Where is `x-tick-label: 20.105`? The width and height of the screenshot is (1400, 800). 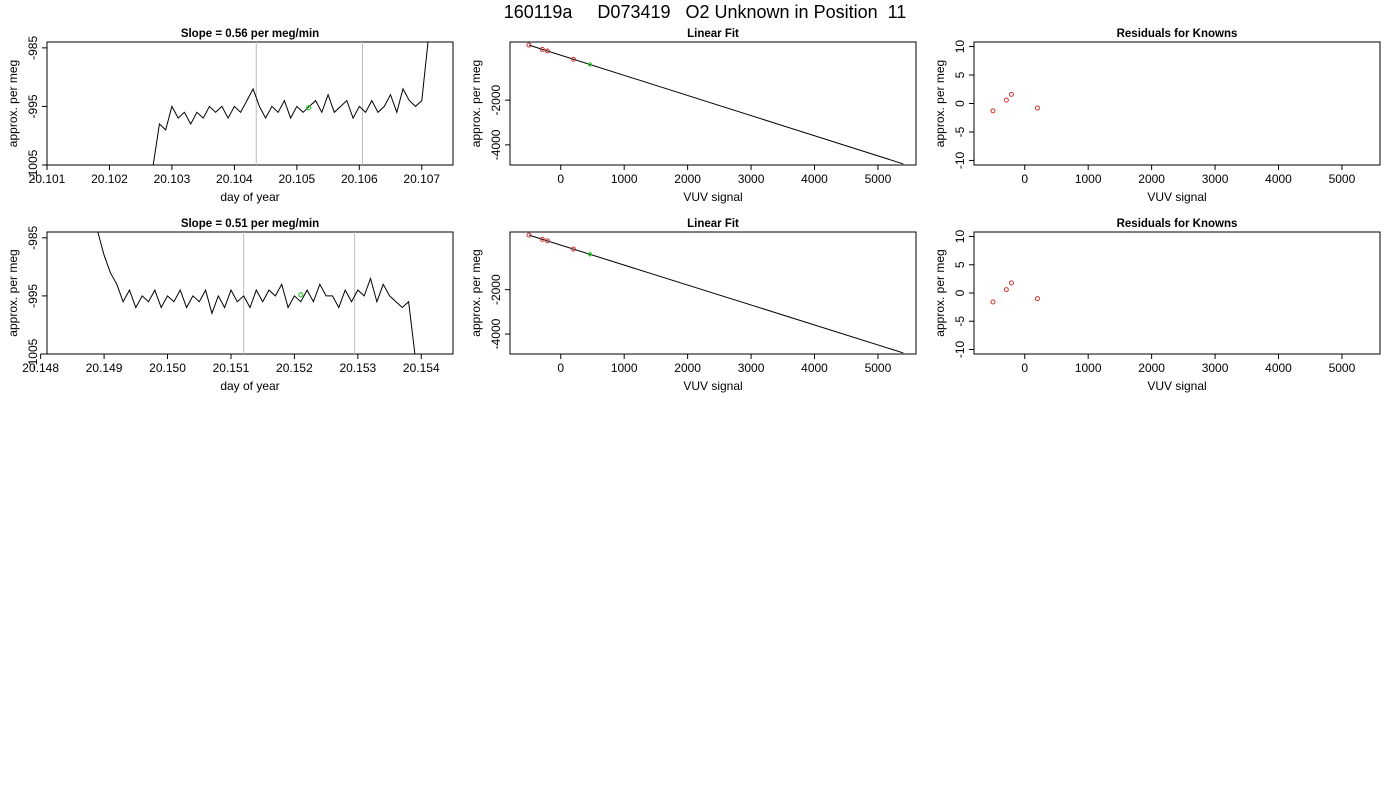
x-tick-label: 20.105 is located at coordinates (296, 179).